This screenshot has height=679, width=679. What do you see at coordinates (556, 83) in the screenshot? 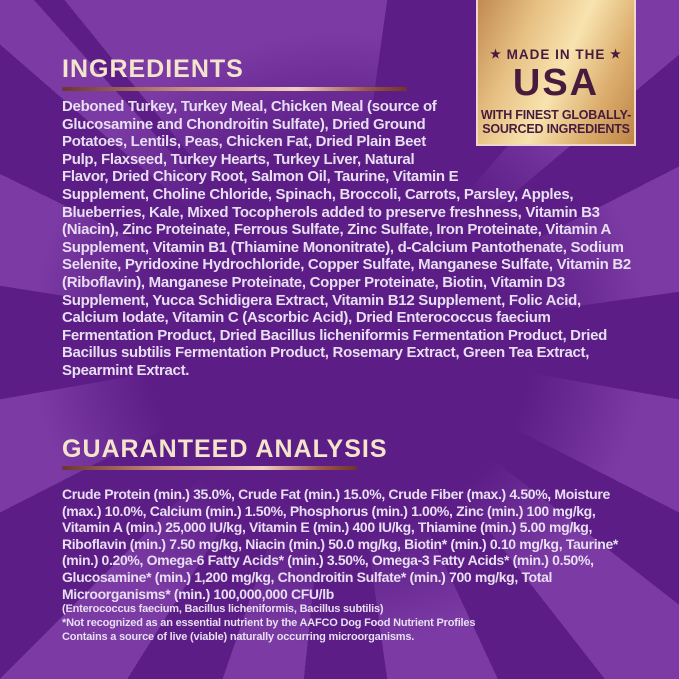
I see `badge-usa-text: USA` at bounding box center [556, 83].